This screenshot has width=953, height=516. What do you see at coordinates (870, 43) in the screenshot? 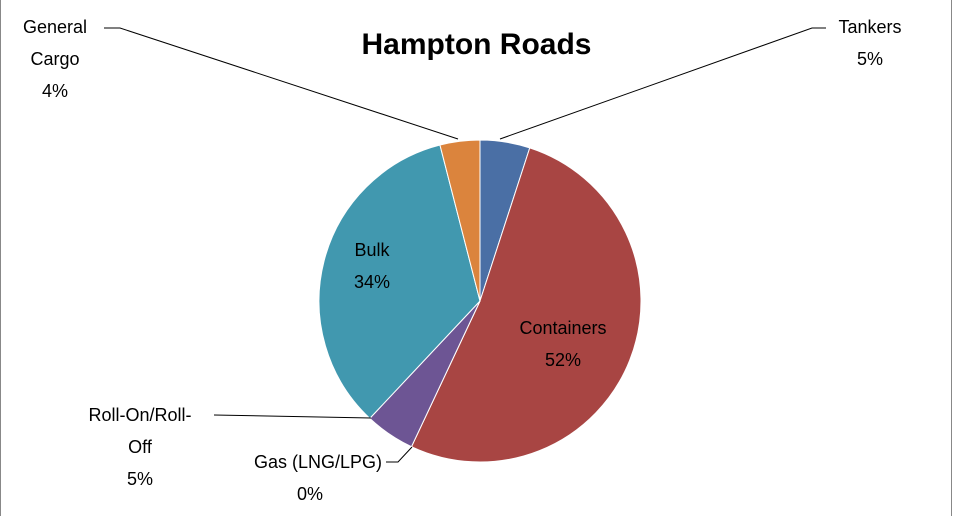
I see `data-label: Tankers 5%` at bounding box center [870, 43].